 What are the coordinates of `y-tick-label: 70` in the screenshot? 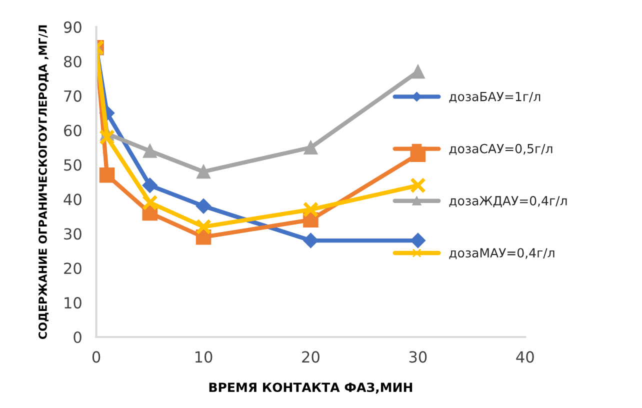 It's located at (73, 96).